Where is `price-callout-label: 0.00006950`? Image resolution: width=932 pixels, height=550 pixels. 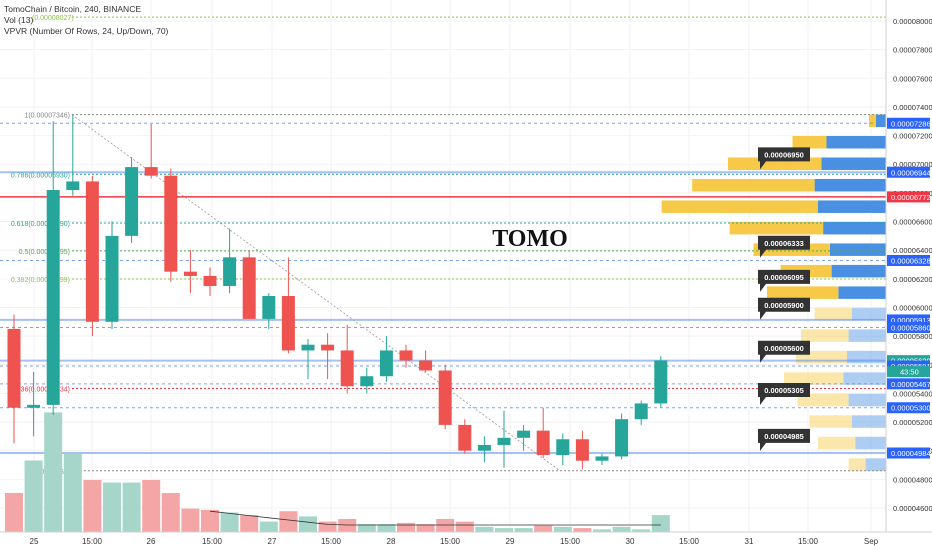
price-callout-label: 0.00006950 is located at coordinates (784, 154).